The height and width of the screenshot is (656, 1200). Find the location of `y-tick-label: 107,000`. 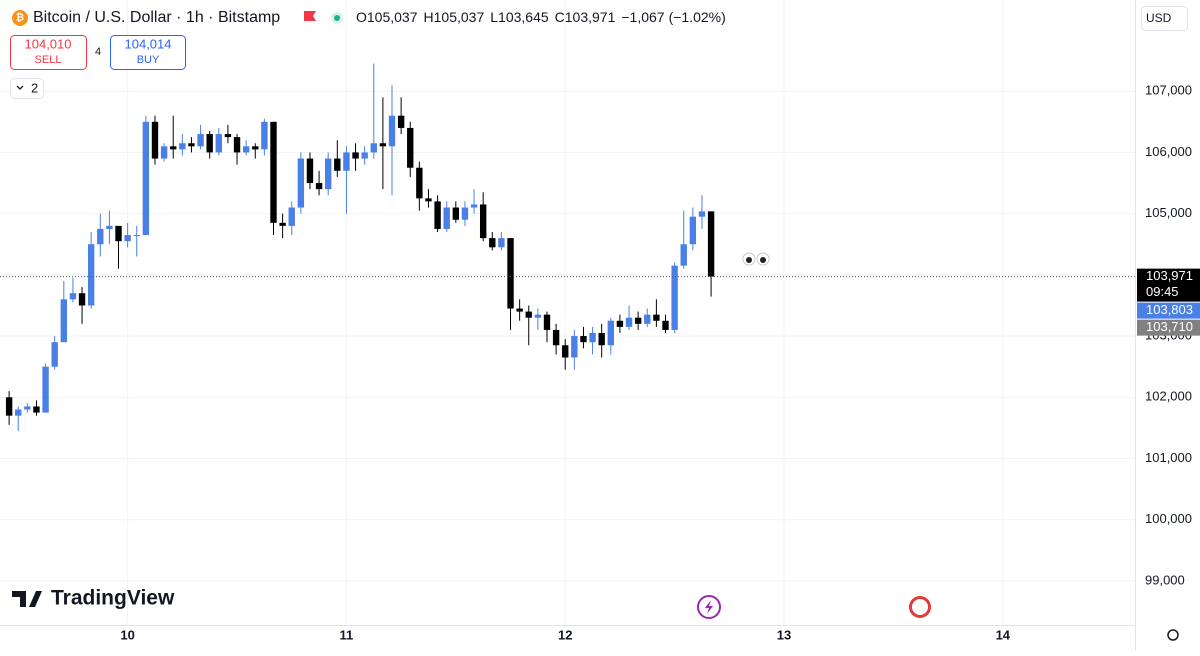

y-tick-label: 107,000 is located at coordinates (1168, 90).